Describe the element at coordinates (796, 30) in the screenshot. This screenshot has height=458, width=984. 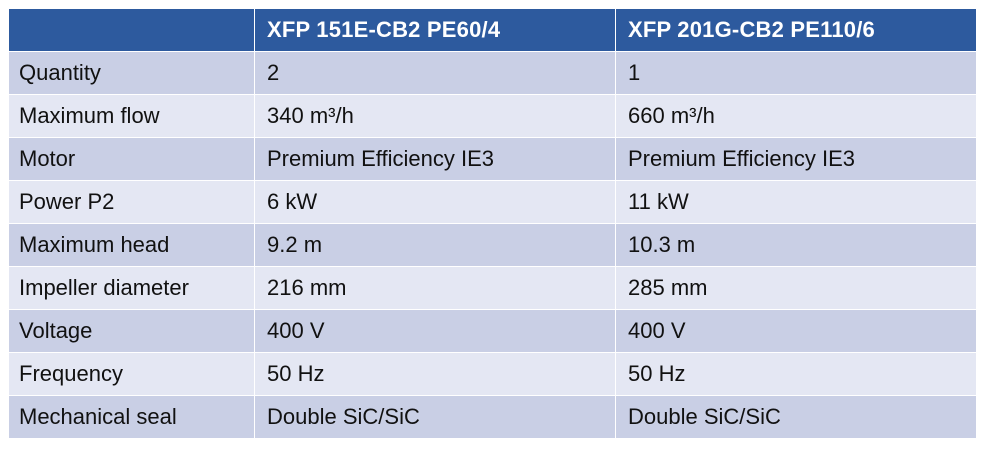
I see `header-cell-model-2: XFP 201G-CB2 PE110/6` at that location.